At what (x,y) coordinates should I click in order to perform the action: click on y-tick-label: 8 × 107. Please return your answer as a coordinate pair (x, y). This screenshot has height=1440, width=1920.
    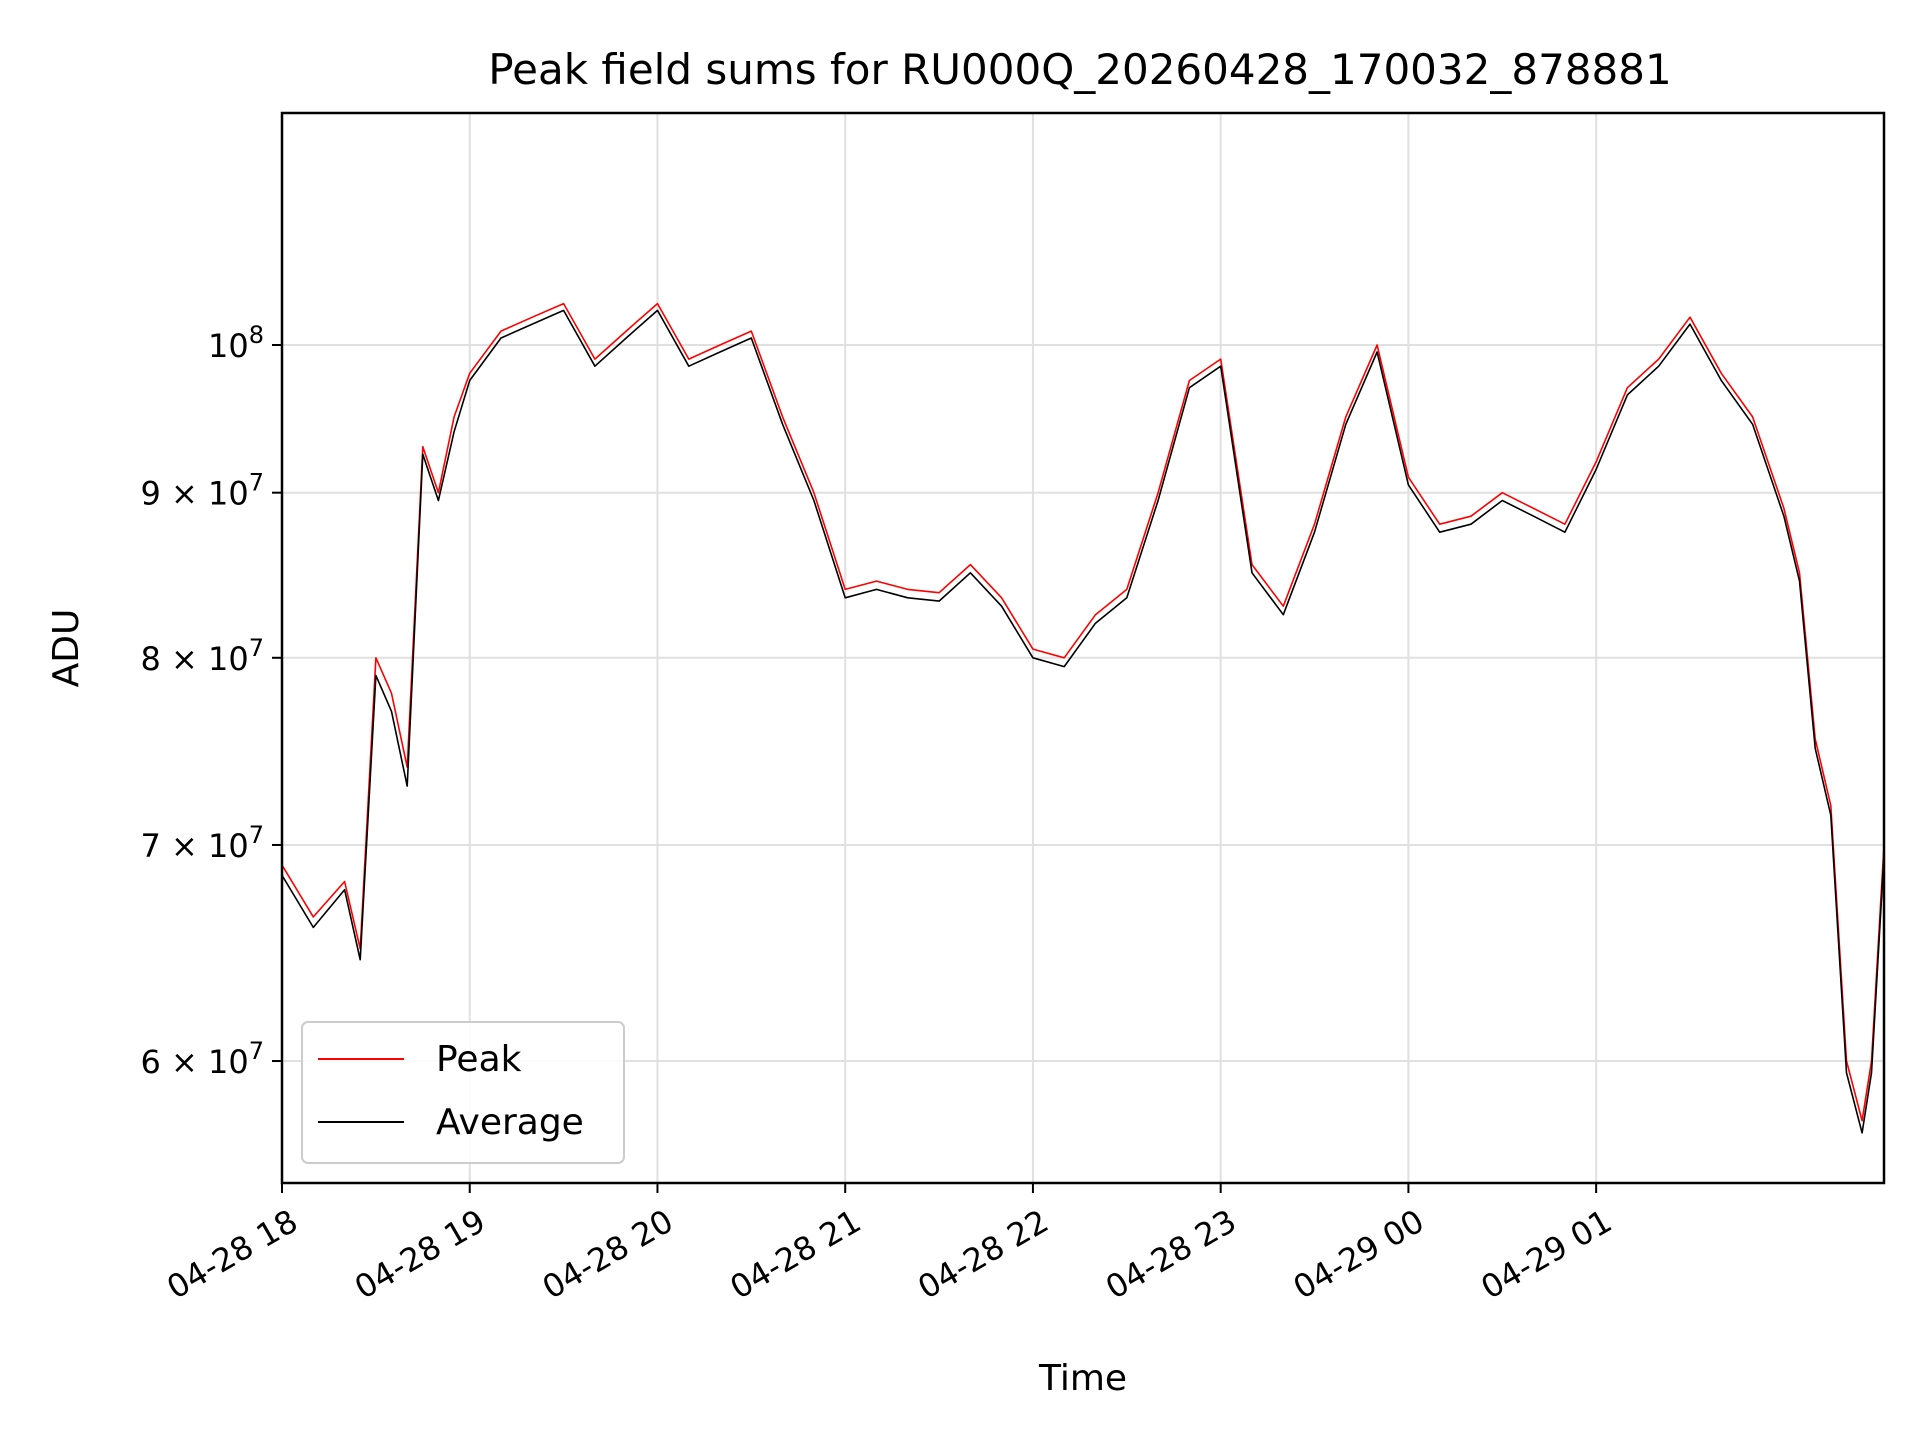
    Looking at the image, I should click on (202, 656).